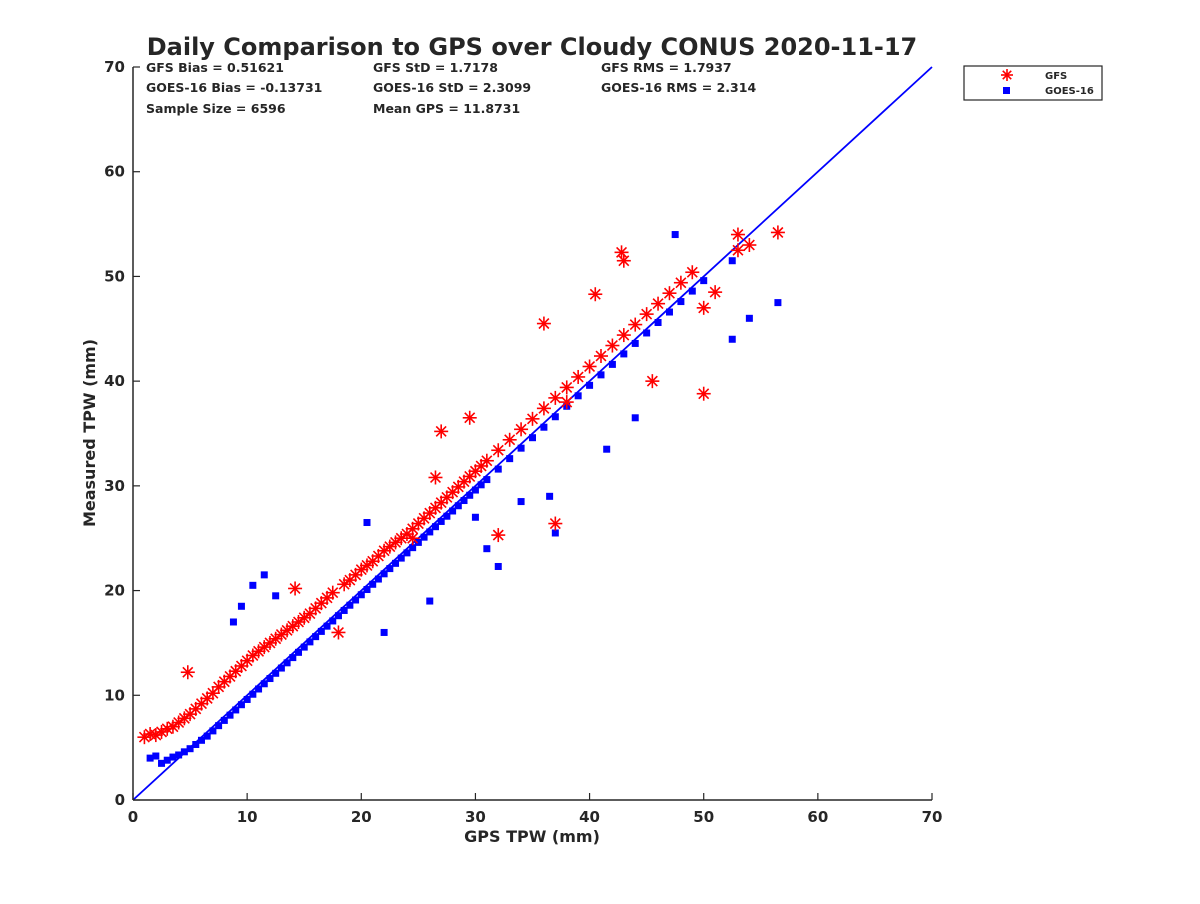 Image resolution: width=1200 pixels, height=904 pixels. I want to click on legend: GFS GOES-16, so click(1033, 83).